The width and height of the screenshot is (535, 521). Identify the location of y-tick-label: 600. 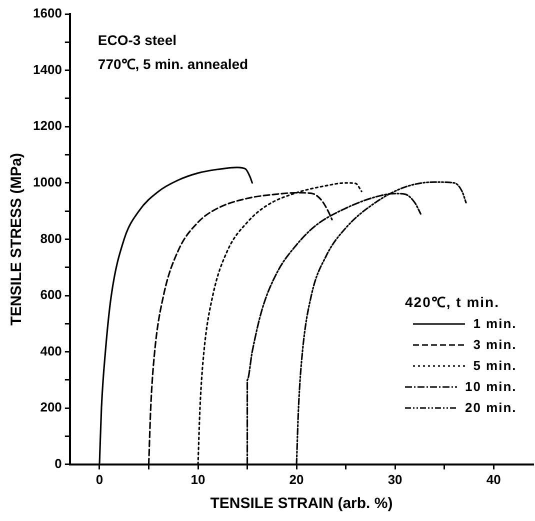
(51, 294).